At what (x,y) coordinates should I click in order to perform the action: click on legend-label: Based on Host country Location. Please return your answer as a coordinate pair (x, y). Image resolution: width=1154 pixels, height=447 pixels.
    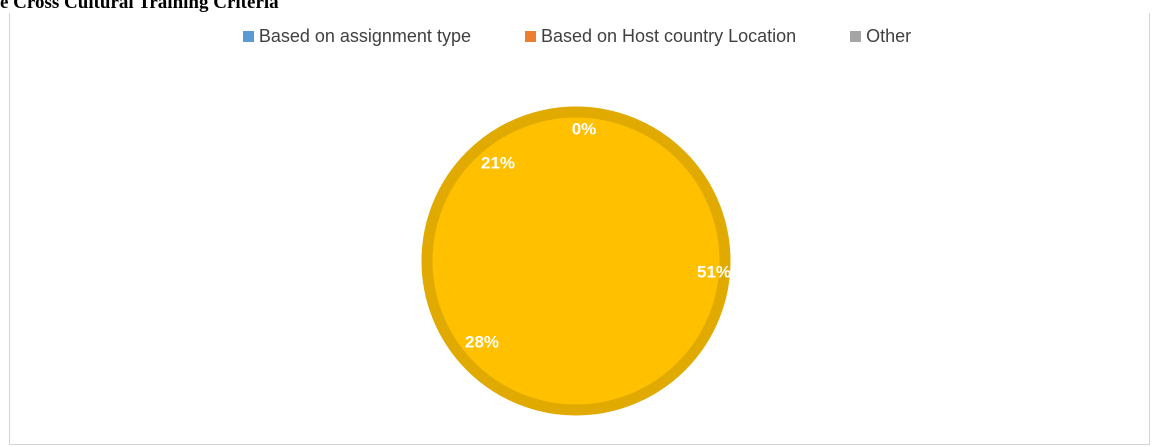
    Looking at the image, I should click on (668, 36).